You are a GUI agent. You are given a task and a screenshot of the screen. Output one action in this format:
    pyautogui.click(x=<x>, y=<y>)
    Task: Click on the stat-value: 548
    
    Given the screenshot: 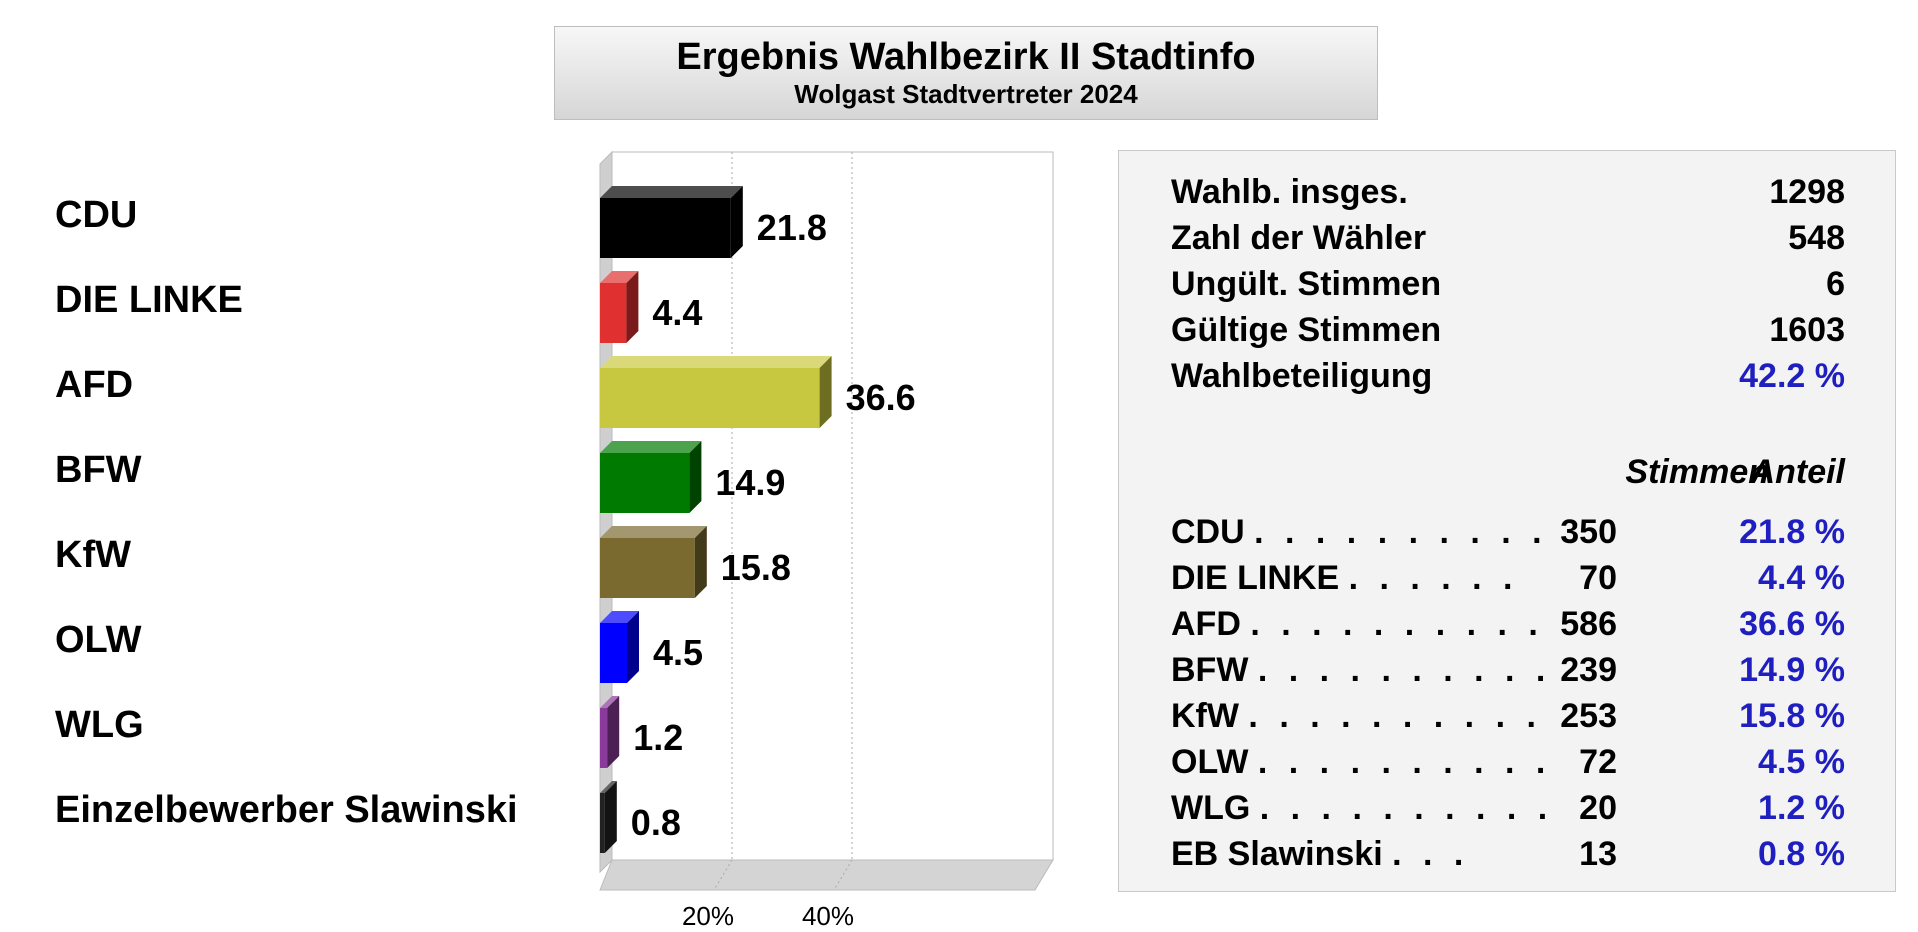 What is the action you would take?
    pyautogui.click(x=1816, y=238)
    